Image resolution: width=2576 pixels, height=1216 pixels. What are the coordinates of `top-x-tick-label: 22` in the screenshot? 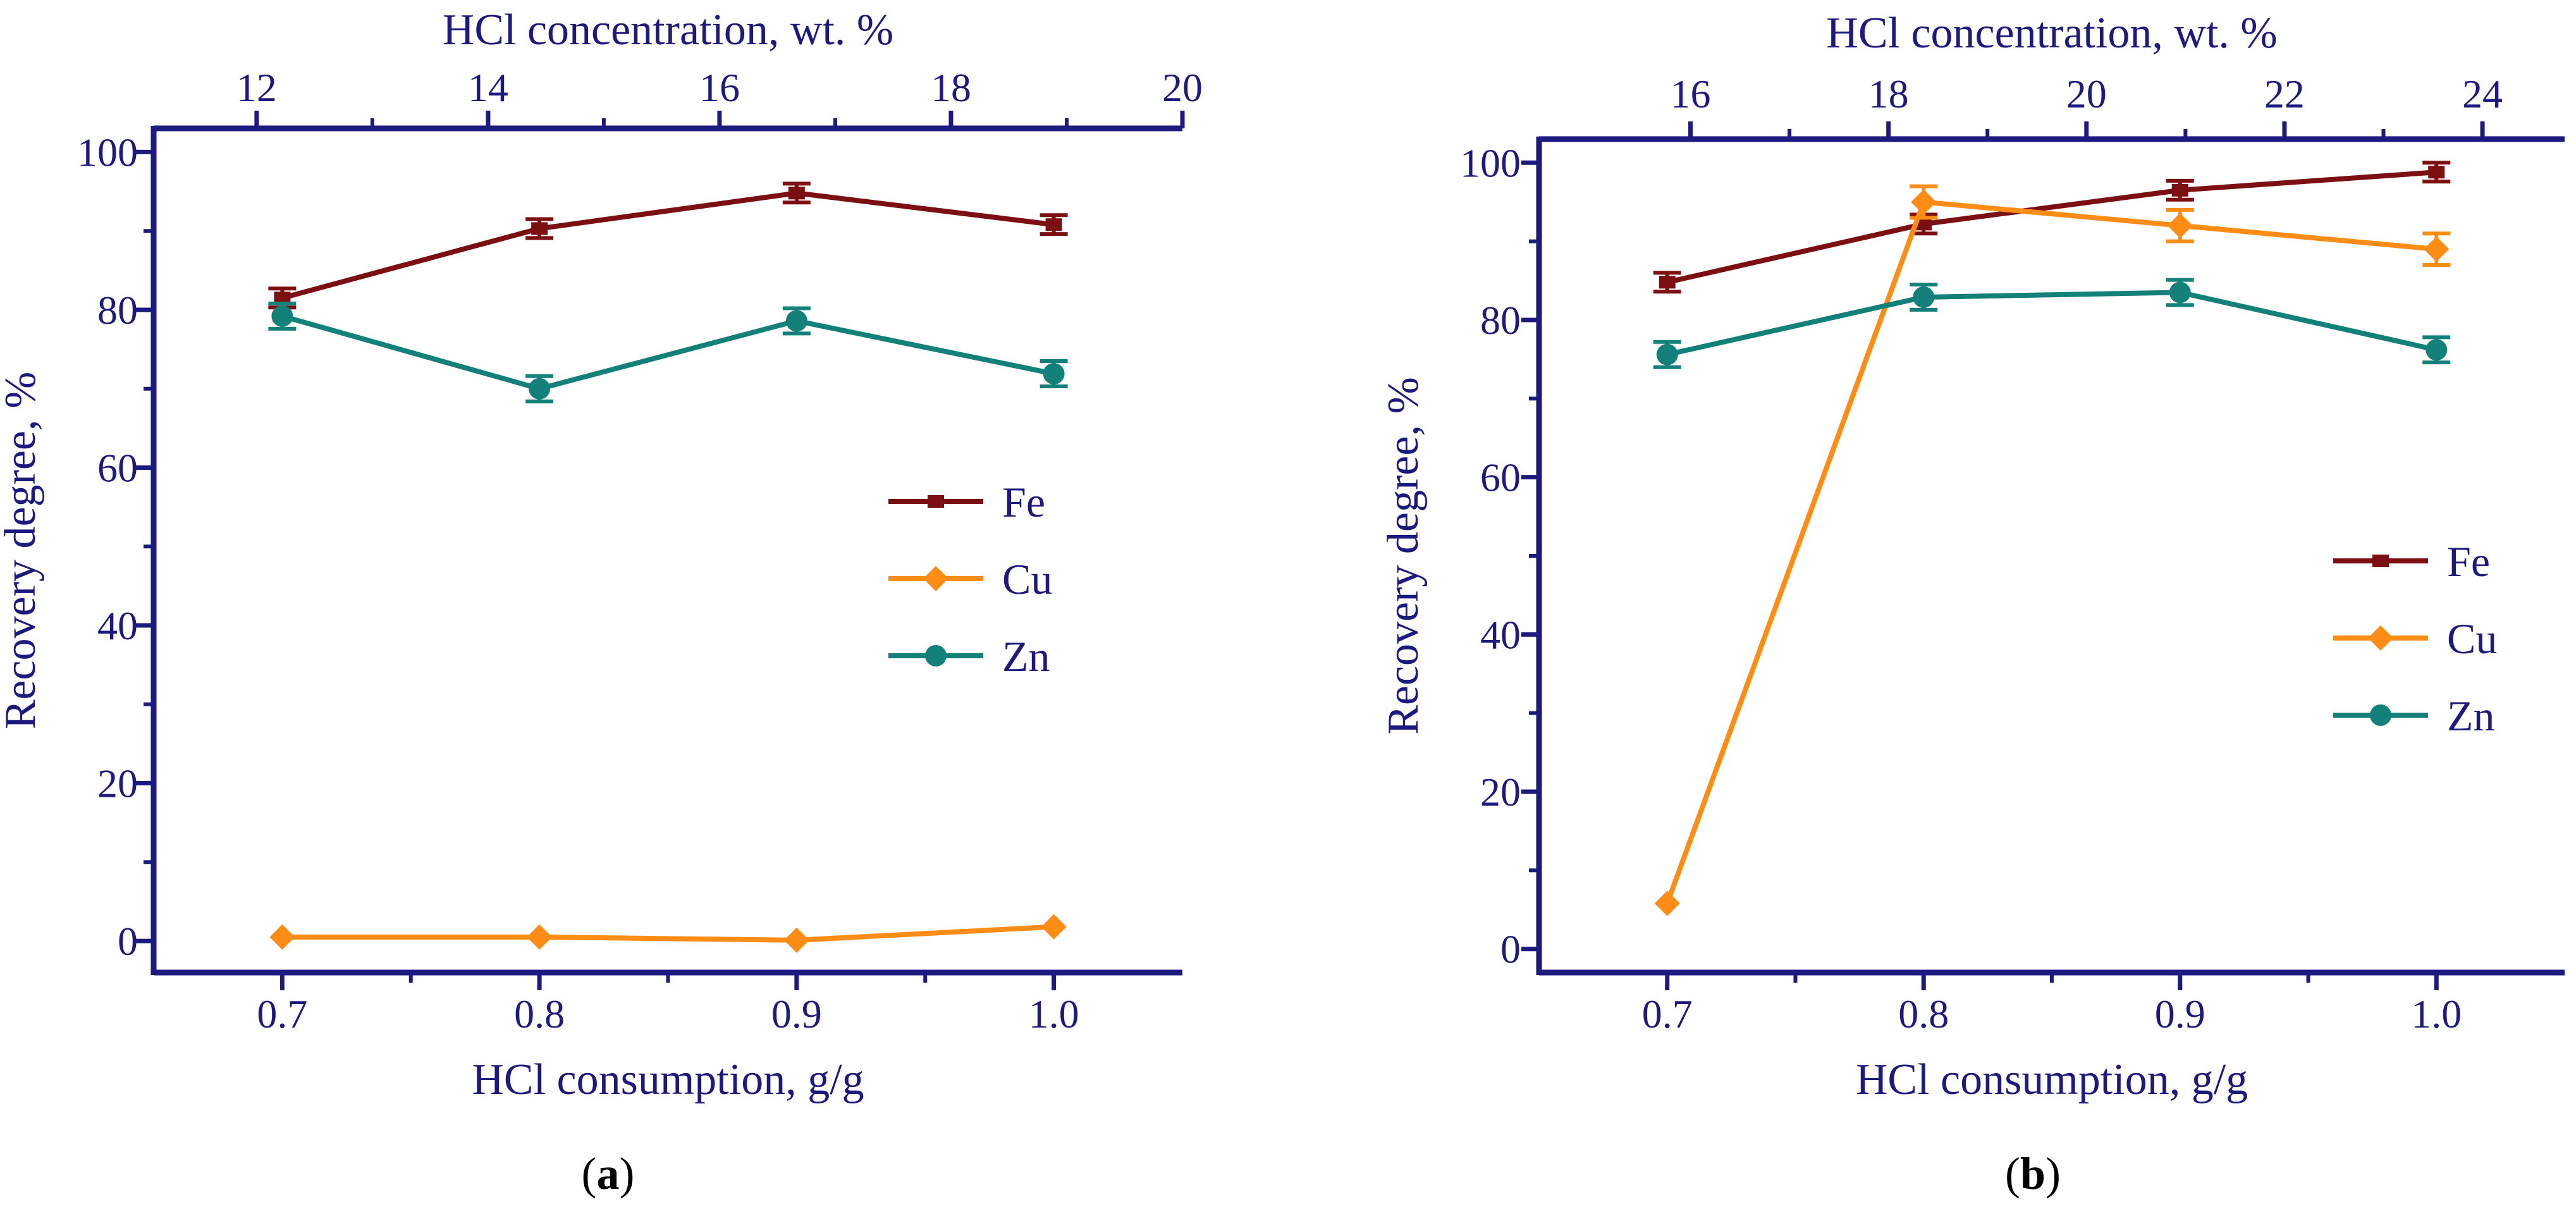 It's located at (2284, 93).